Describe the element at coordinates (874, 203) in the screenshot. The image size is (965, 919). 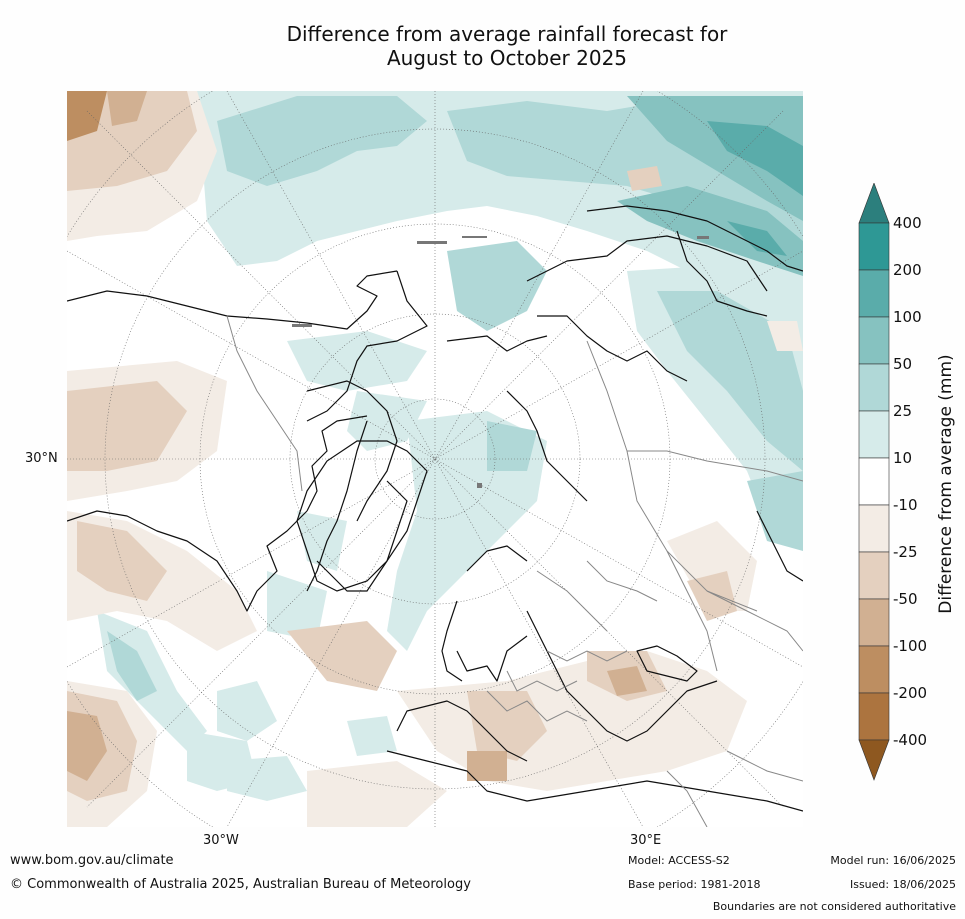
I see `colorbar-extend-top` at that location.